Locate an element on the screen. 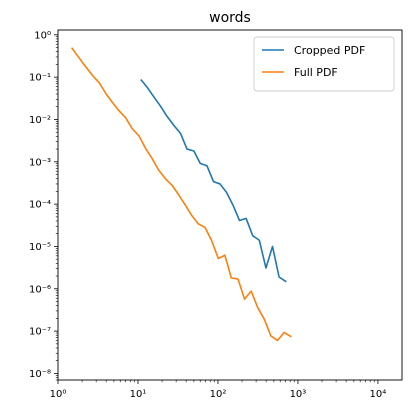  y-tick-label-5: 10⁻³ is located at coordinates (40, 162).